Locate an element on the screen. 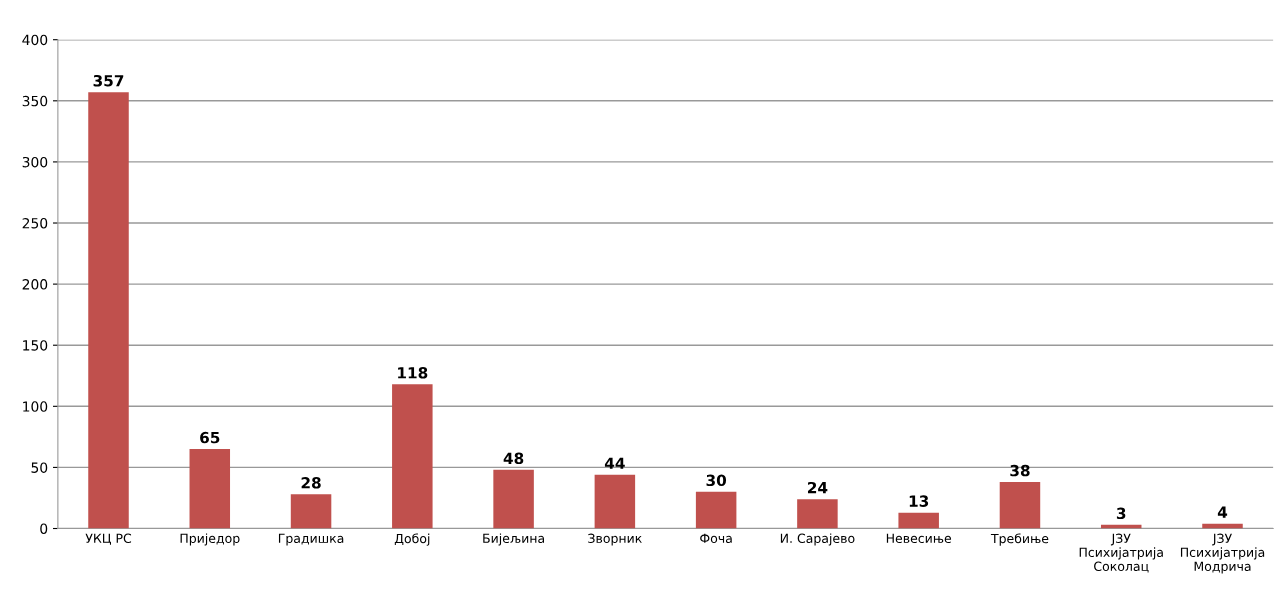 The height and width of the screenshot is (611, 1286). data-label: 28 is located at coordinates (311, 483).